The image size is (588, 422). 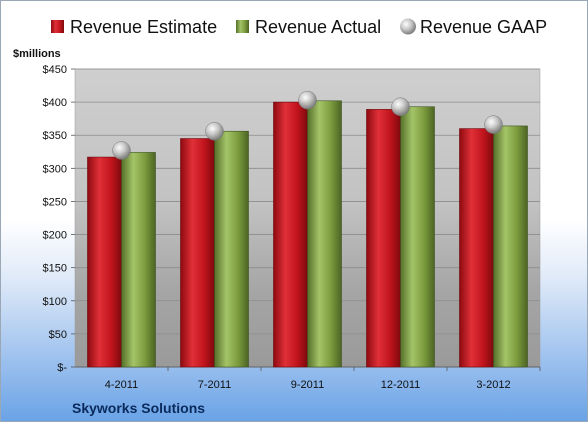 What do you see at coordinates (242, 26) in the screenshot?
I see `legend-swatch-actual` at bounding box center [242, 26].